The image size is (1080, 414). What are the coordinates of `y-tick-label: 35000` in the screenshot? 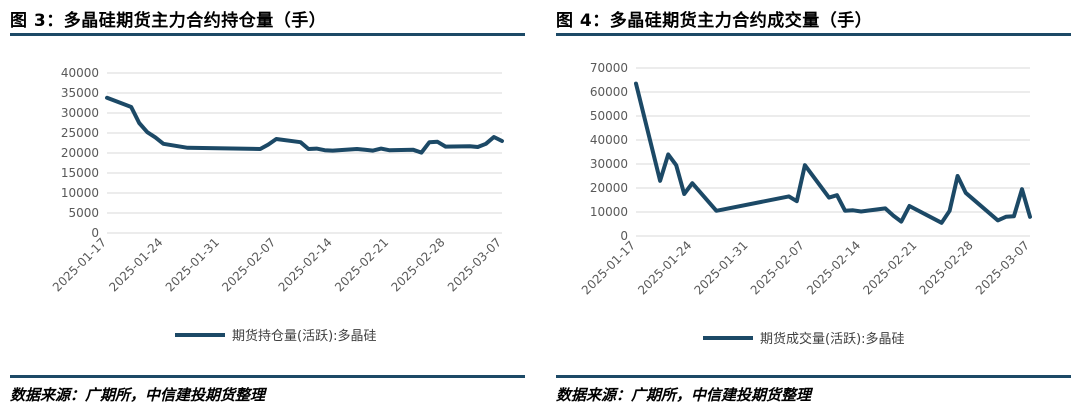 It's located at (80, 93).